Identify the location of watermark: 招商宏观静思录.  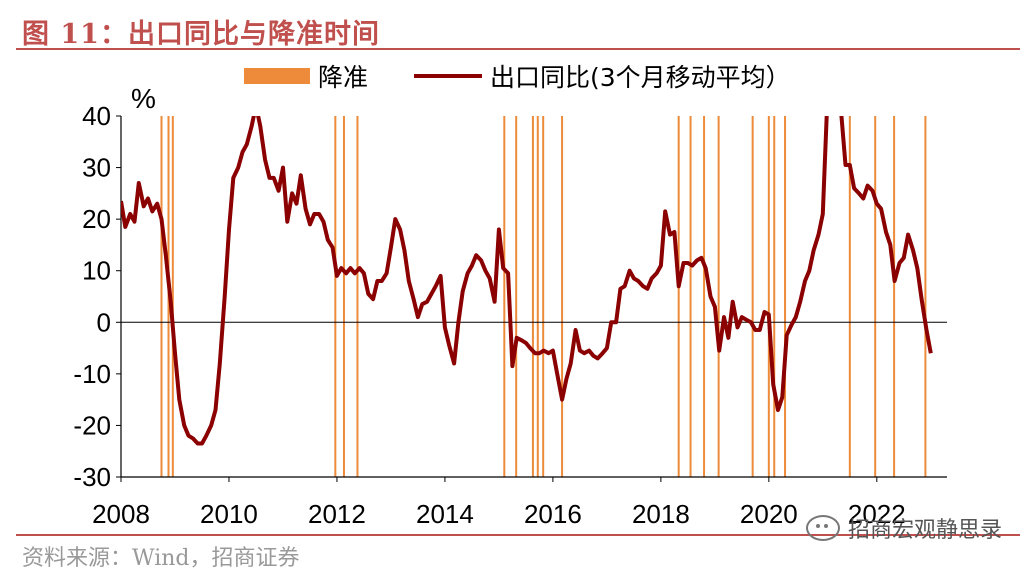
(903, 528).